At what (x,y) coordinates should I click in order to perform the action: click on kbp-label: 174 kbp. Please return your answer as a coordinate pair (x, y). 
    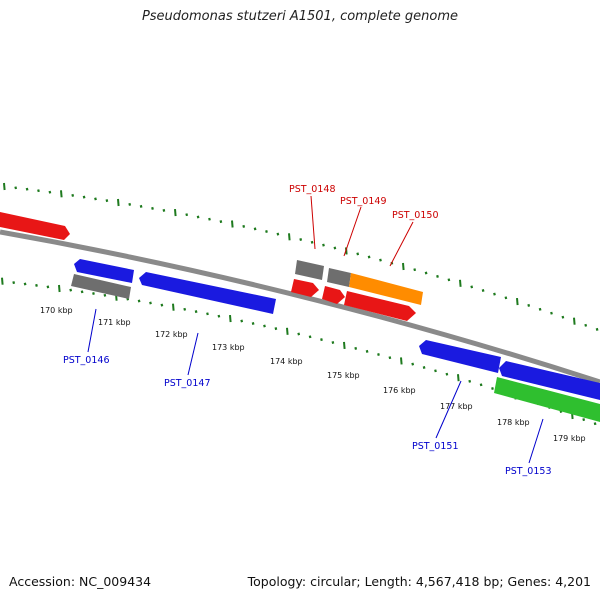
    Looking at the image, I should click on (286, 361).